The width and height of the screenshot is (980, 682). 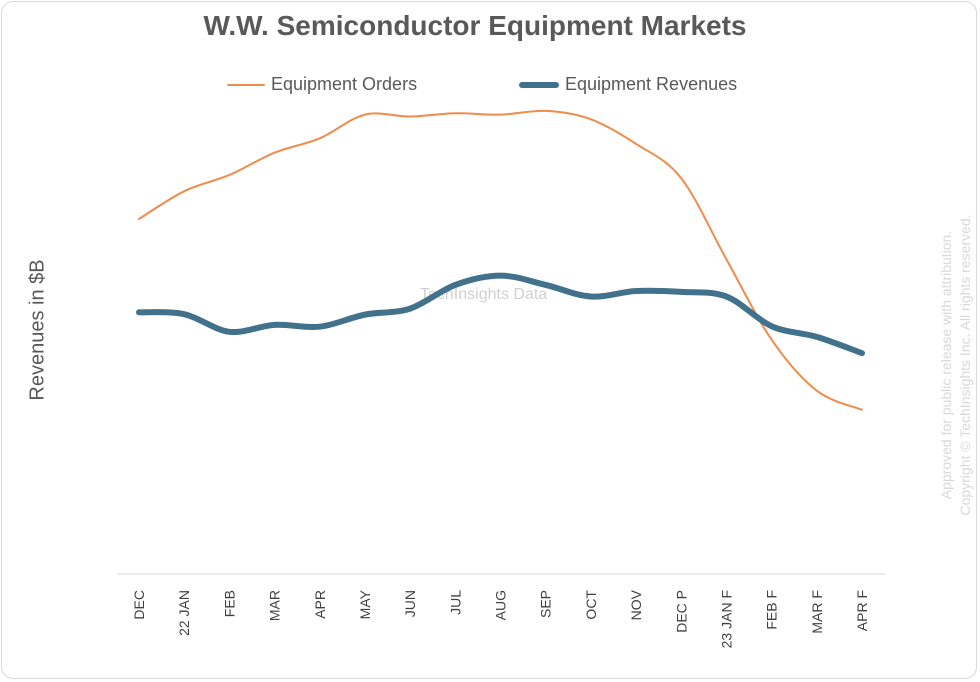 I want to click on x-tick-label: MAR, so click(x=275, y=605).